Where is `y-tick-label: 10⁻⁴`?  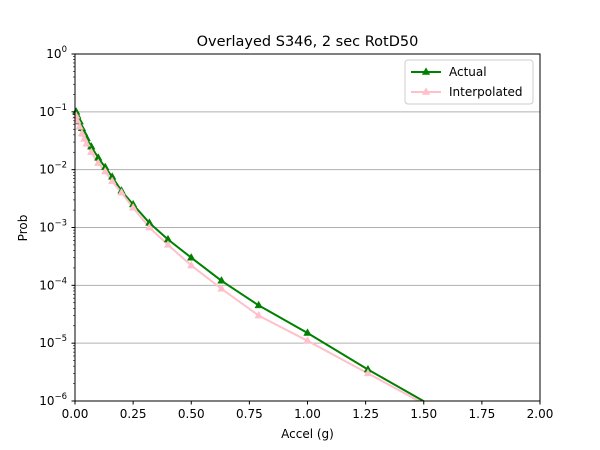
y-tick-label: 10⁻⁴ is located at coordinates (53, 284).